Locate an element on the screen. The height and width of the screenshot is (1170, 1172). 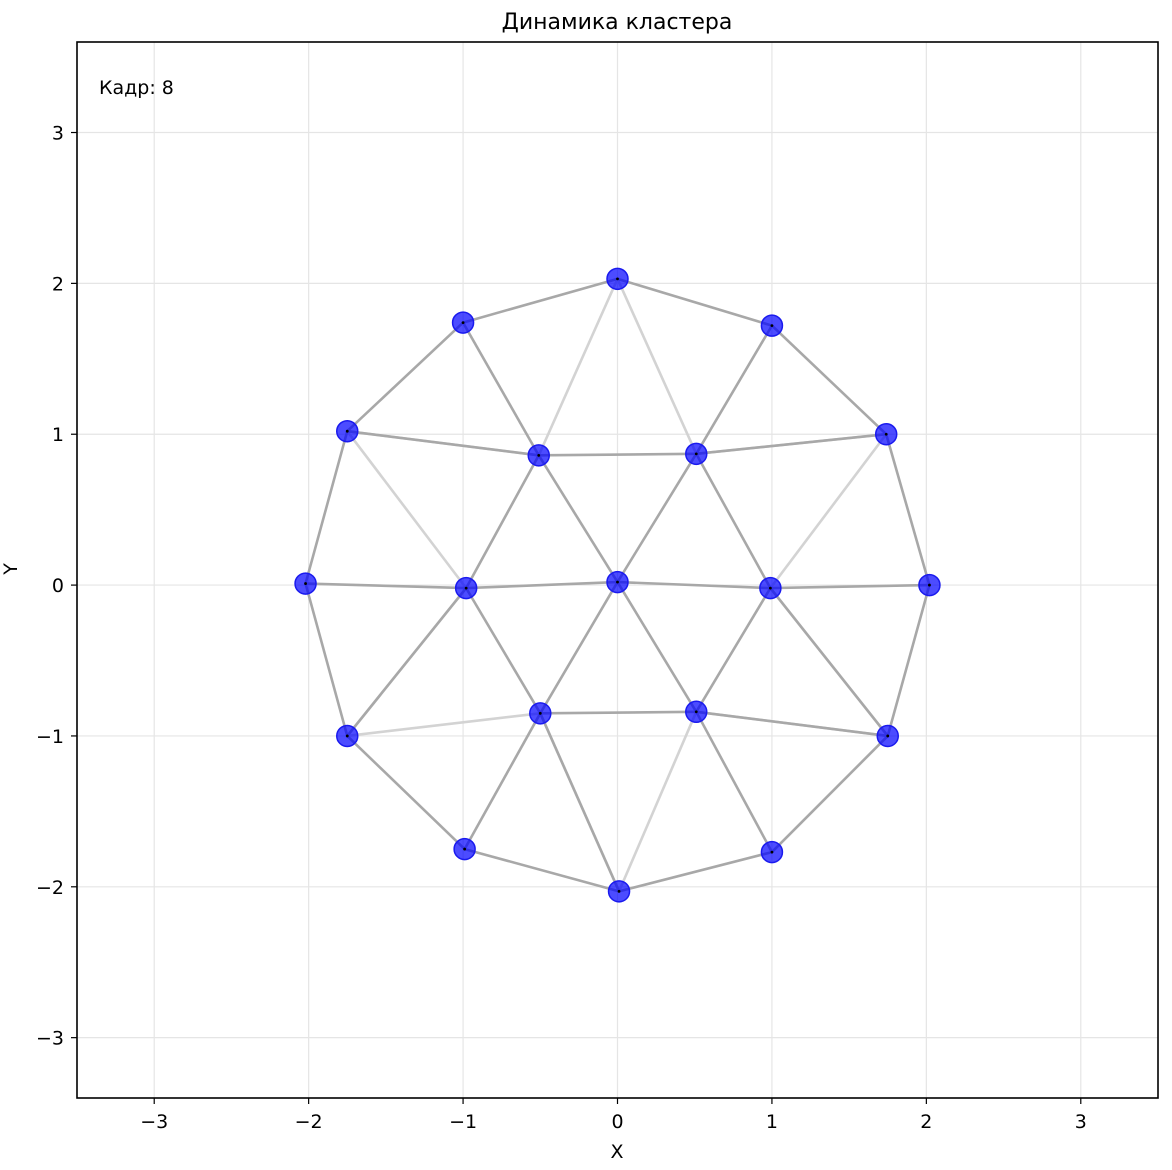
y-tick-label: 2 is located at coordinates (58, 284).